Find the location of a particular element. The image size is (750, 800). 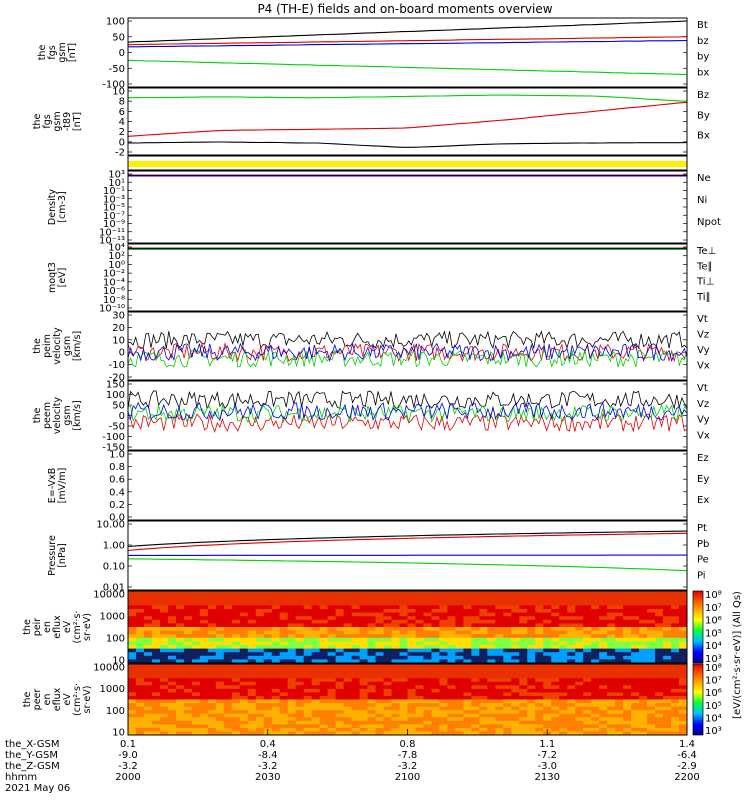

panel-frame is located at coordinates (407, 163).